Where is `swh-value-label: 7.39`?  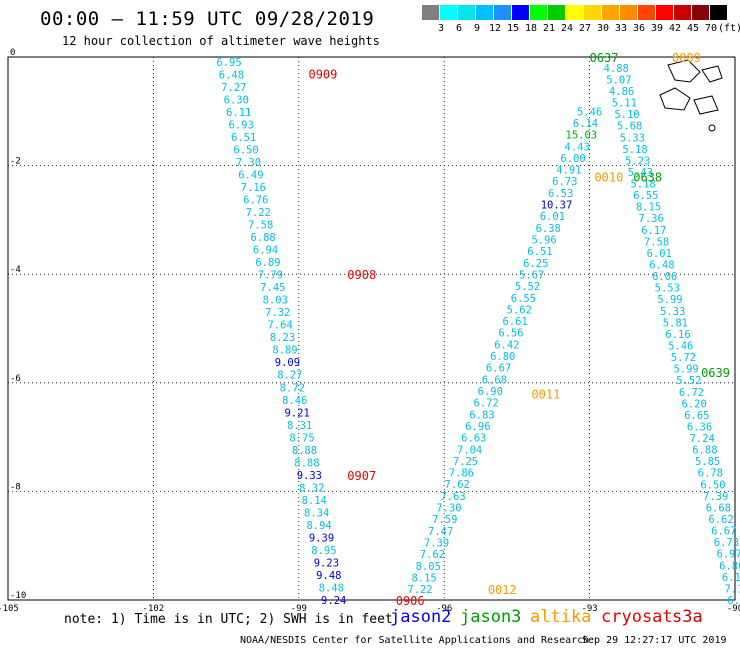 swh-value-label: 7.39 is located at coordinates (436, 544).